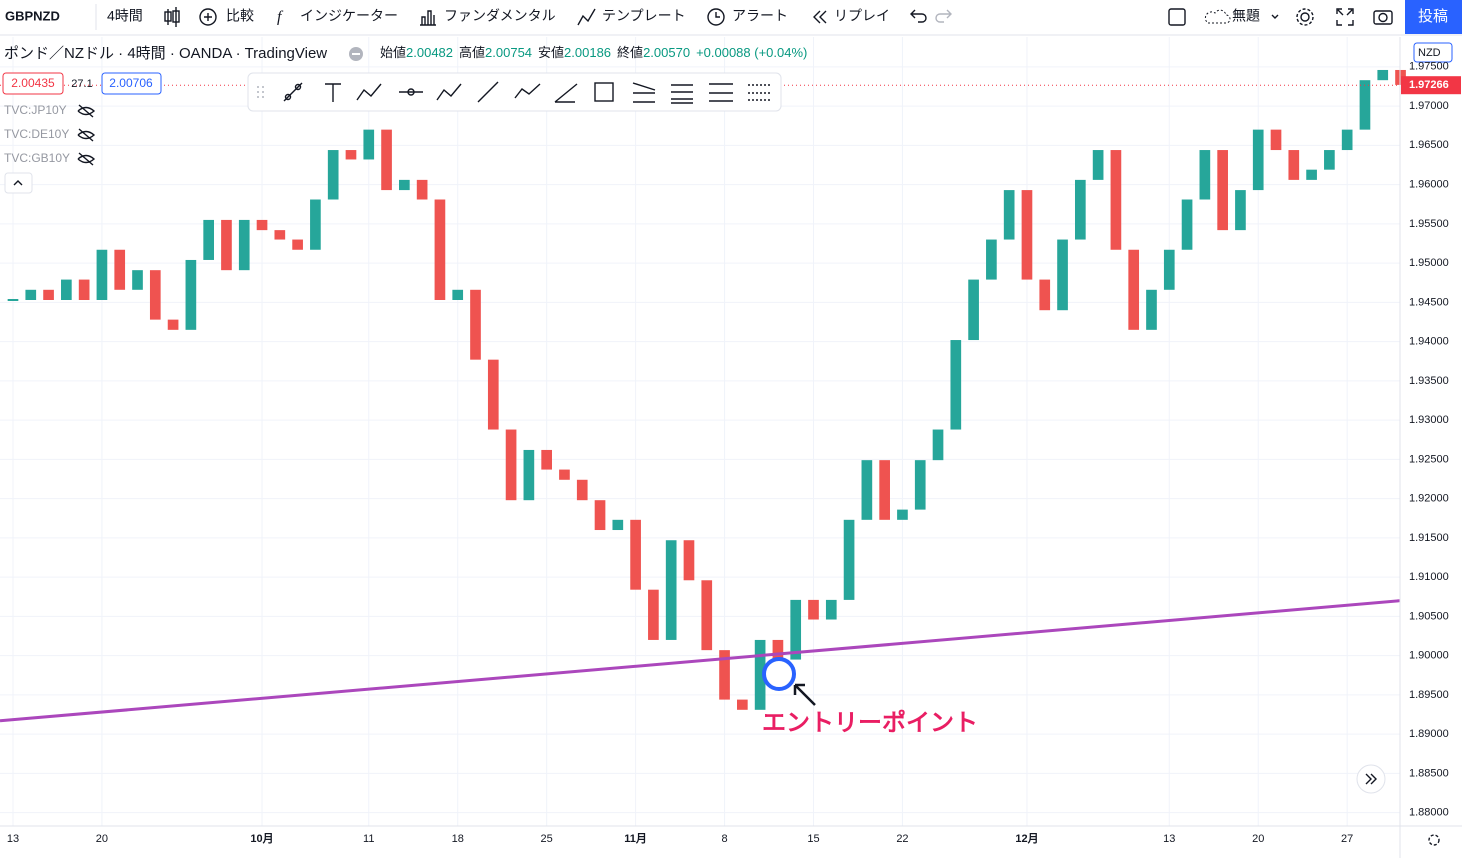 This screenshot has height=858, width=1462. I want to click on y-tick-label: 1.91000, so click(1429, 577).